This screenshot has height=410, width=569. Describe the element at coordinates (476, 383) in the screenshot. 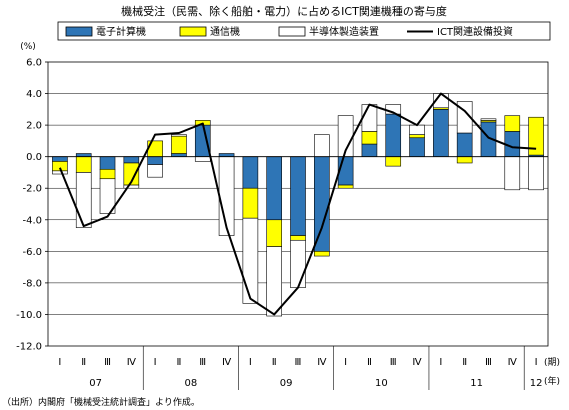

I see `x-tick-label-year: 11` at that location.